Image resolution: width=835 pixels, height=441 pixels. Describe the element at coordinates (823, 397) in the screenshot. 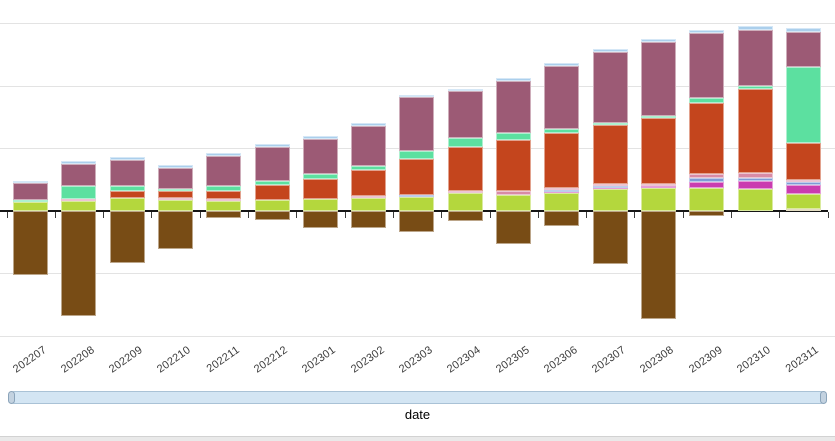

I see `scrollbar-right-handle` at that location.